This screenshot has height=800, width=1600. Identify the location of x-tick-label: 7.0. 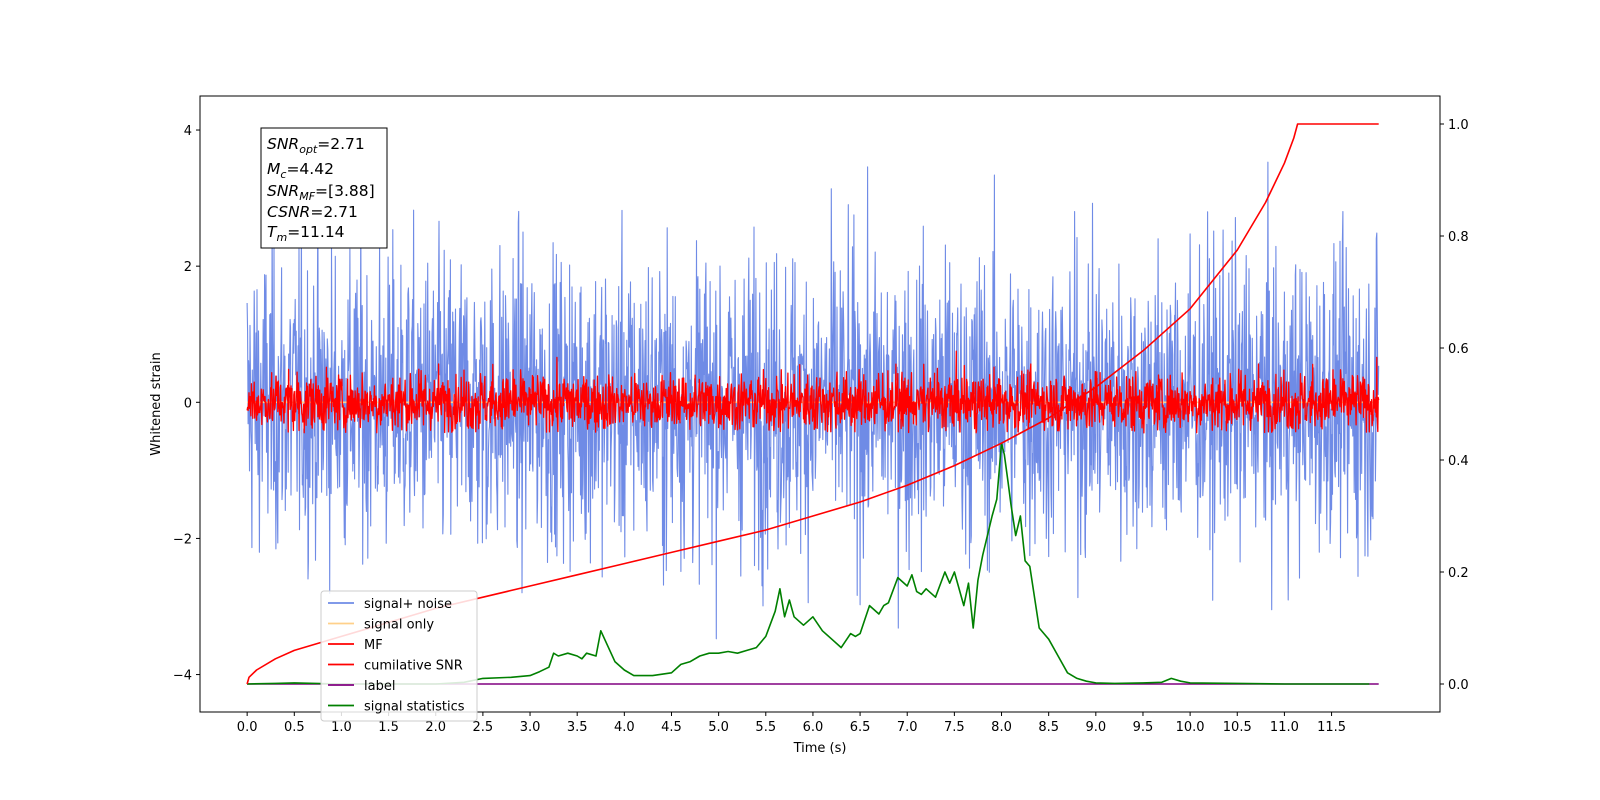
(907, 727).